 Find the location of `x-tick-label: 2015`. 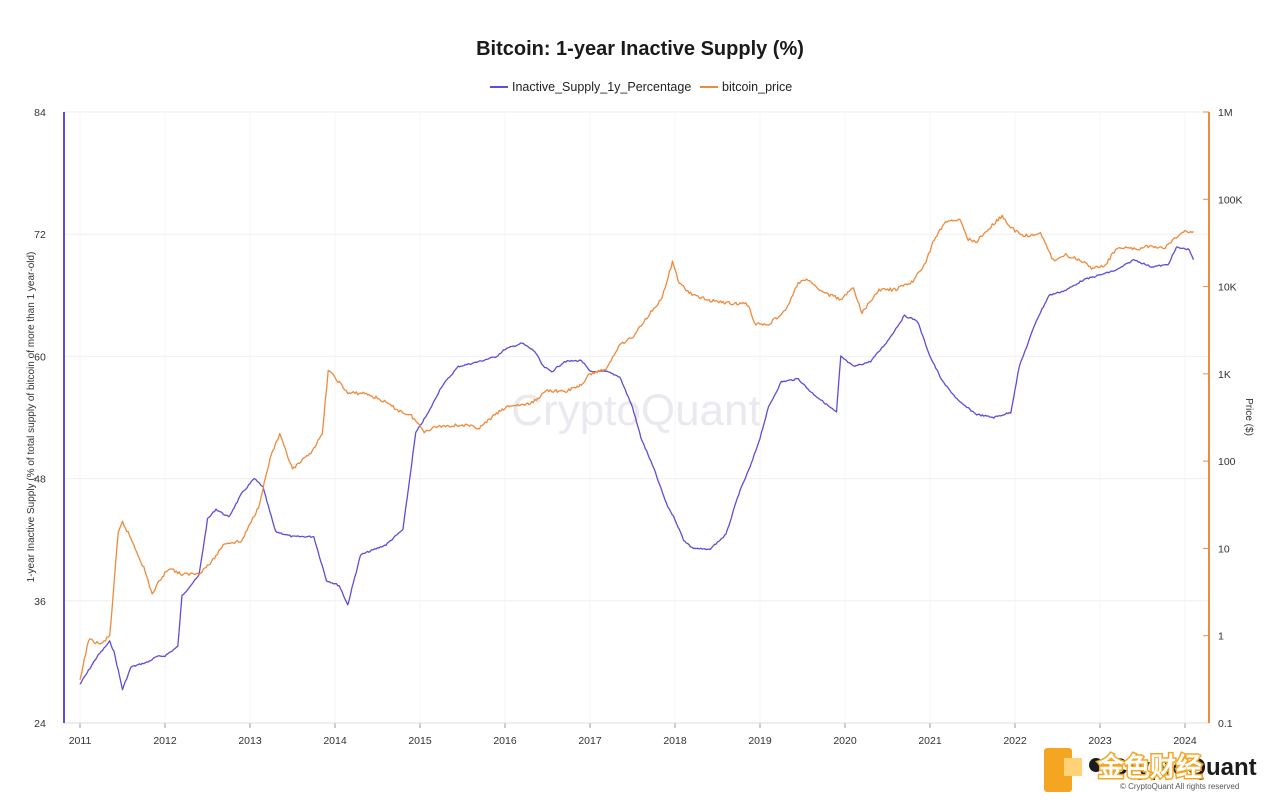

x-tick-label: 2015 is located at coordinates (420, 741).